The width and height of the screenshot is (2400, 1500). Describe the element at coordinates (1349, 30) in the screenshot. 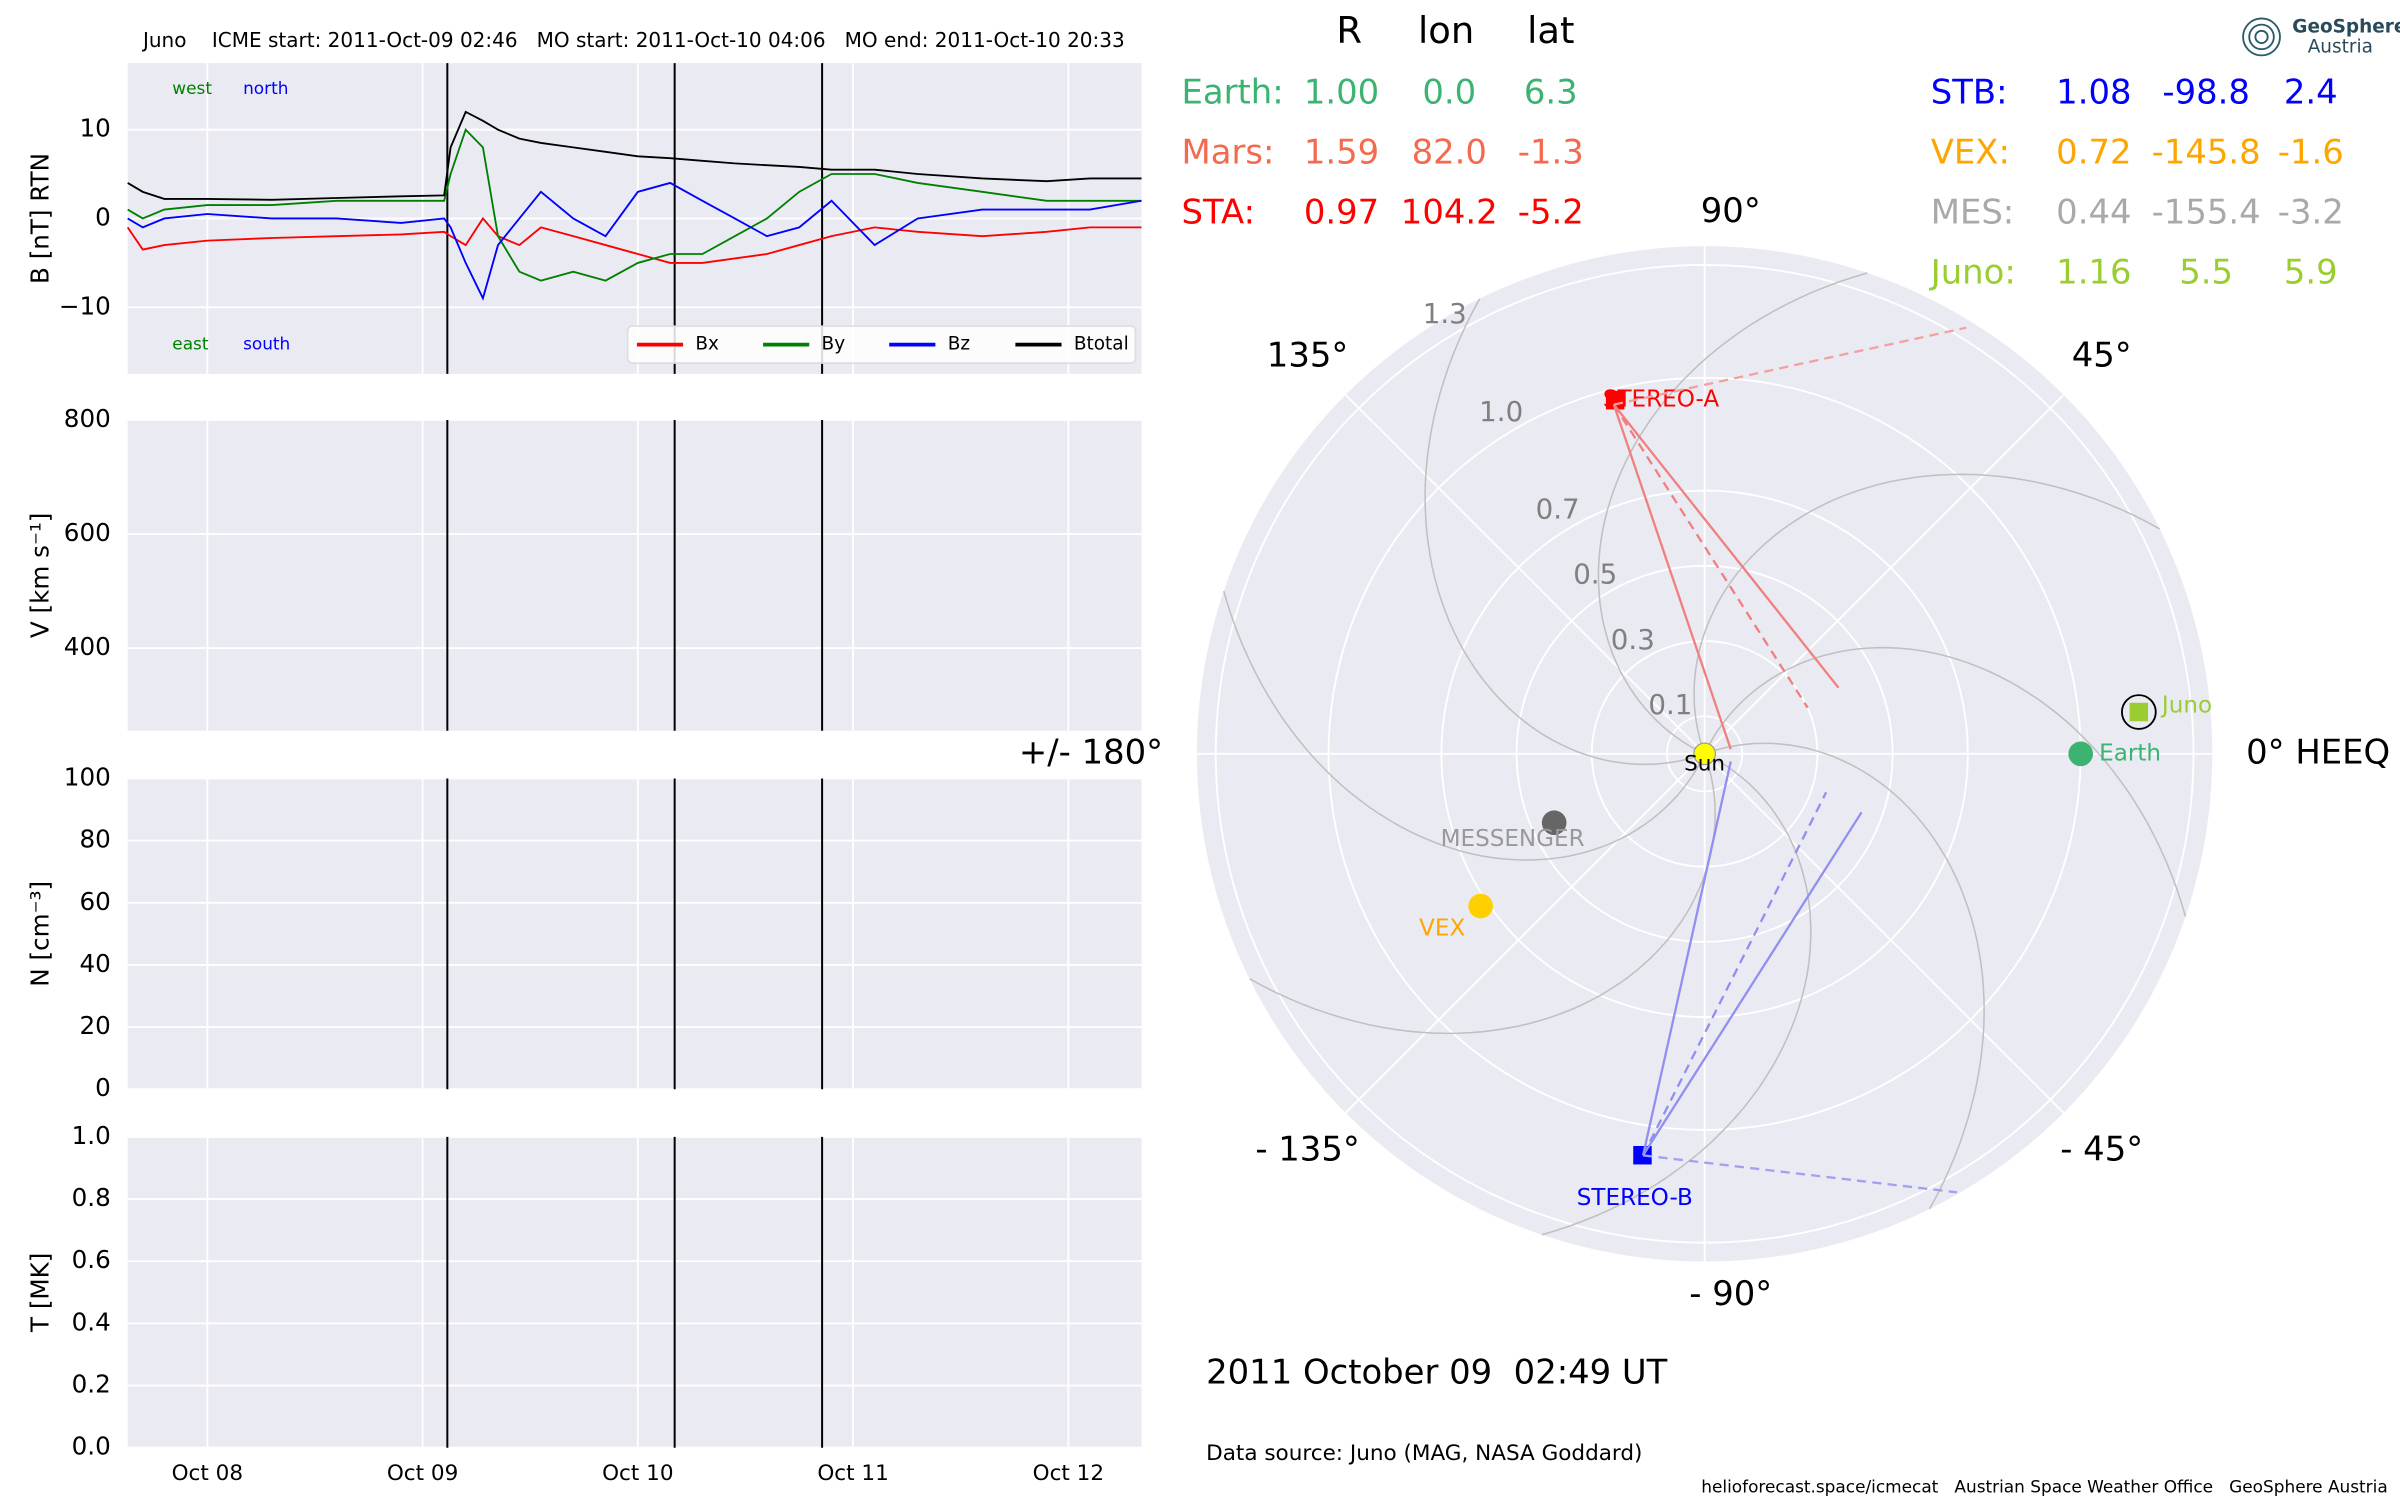

I see `table-header: R` at that location.